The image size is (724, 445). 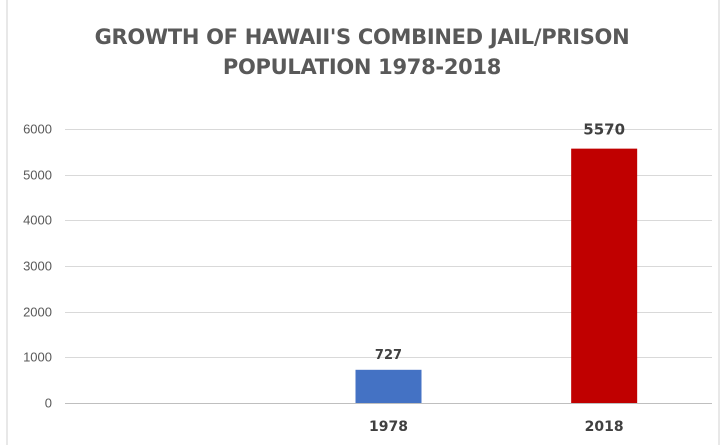 I want to click on data-label-2018: 5570, so click(x=604, y=130).